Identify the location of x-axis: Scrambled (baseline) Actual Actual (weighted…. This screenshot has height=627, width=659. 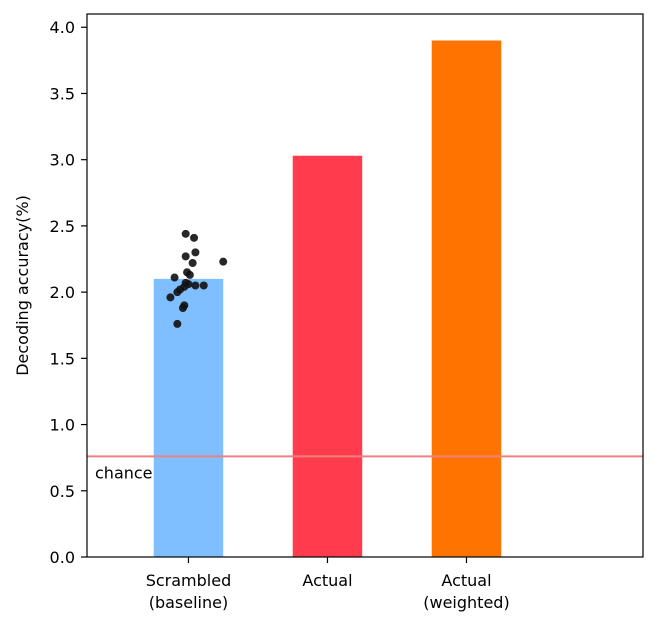
(328, 584).